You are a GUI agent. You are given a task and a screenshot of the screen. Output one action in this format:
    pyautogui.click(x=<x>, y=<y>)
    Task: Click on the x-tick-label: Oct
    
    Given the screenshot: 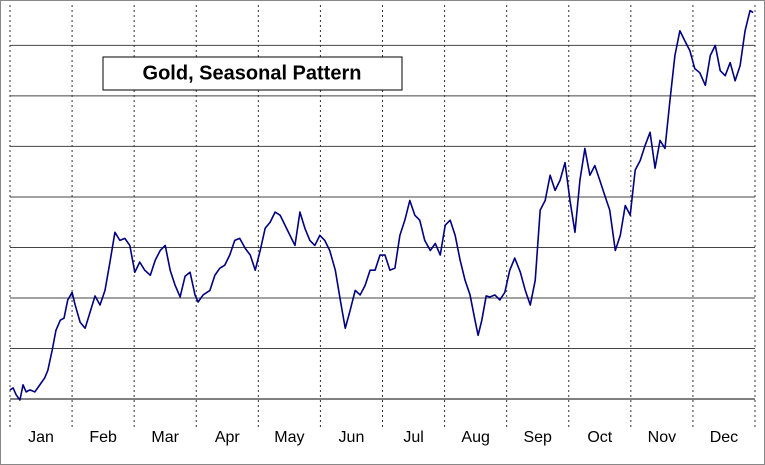 What is the action you would take?
    pyautogui.click(x=599, y=437)
    